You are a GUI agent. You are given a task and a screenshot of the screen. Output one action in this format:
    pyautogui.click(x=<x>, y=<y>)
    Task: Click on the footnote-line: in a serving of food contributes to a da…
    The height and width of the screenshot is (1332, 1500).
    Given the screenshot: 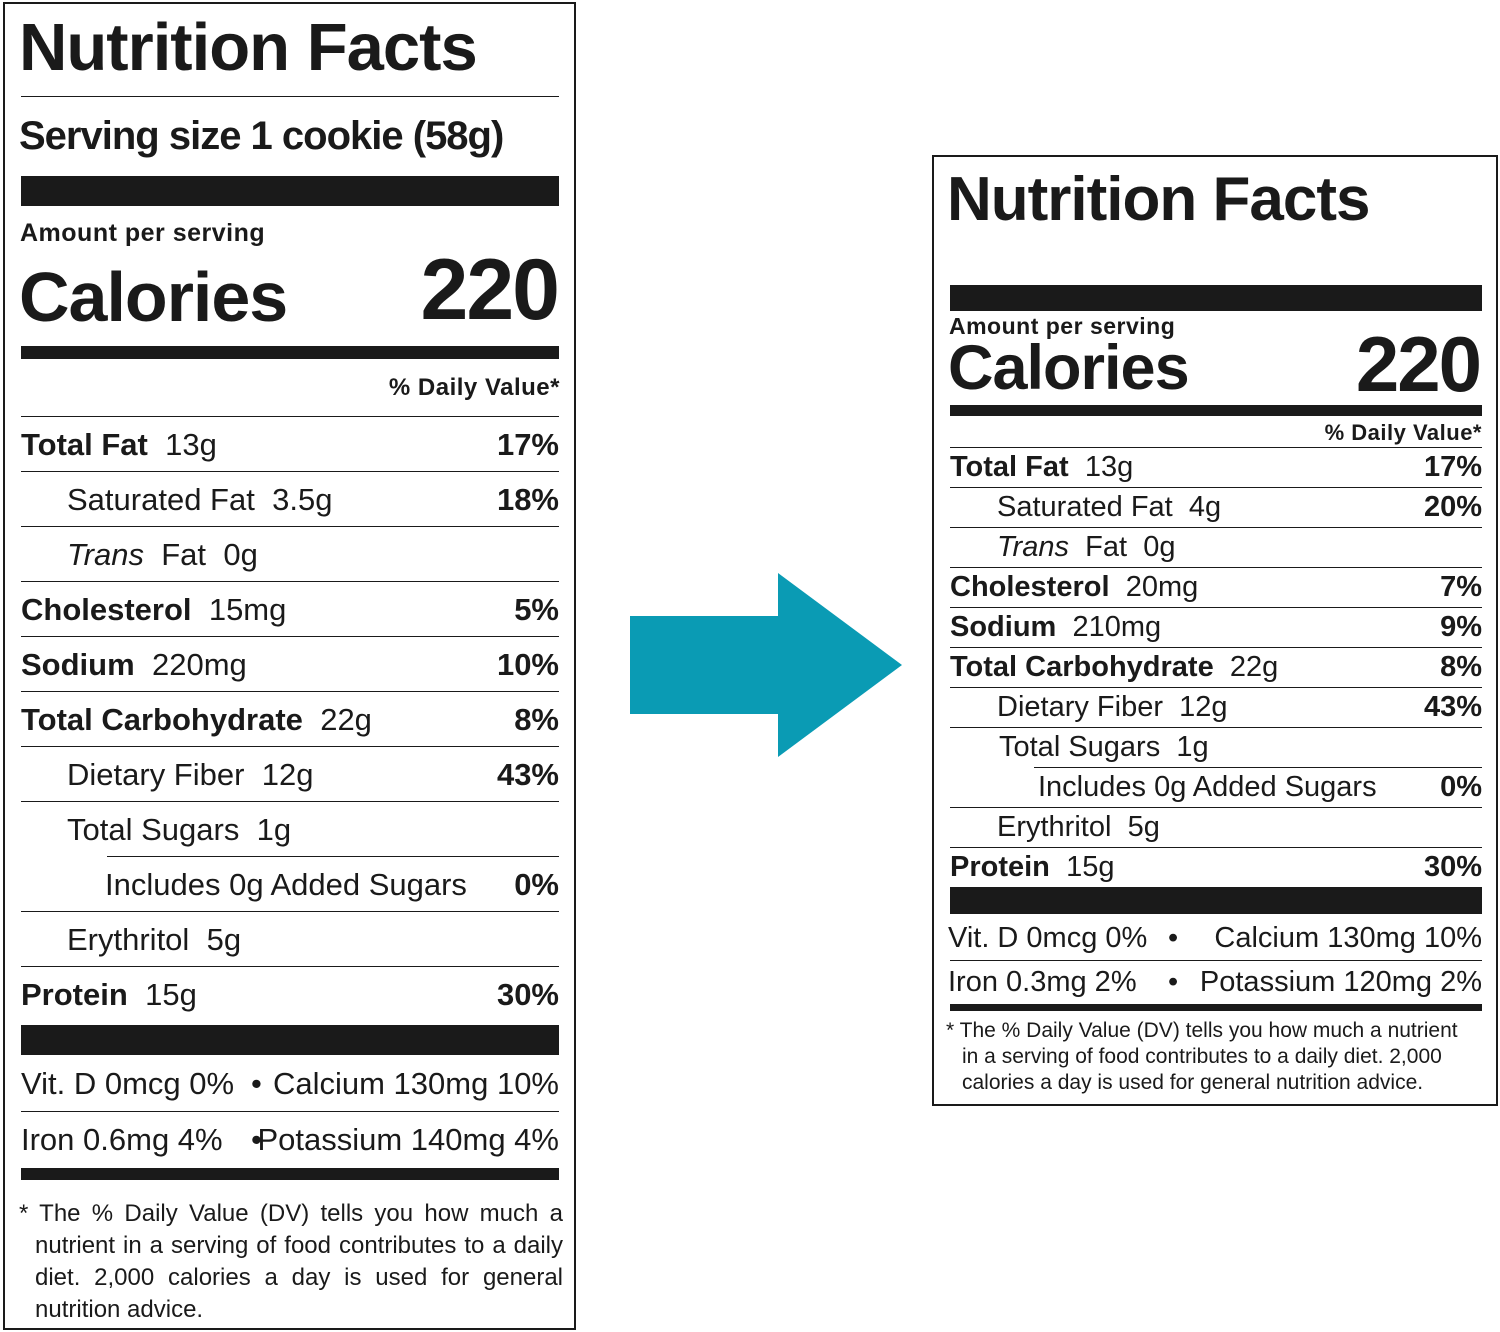 What is the action you would take?
    pyautogui.click(x=1202, y=1056)
    